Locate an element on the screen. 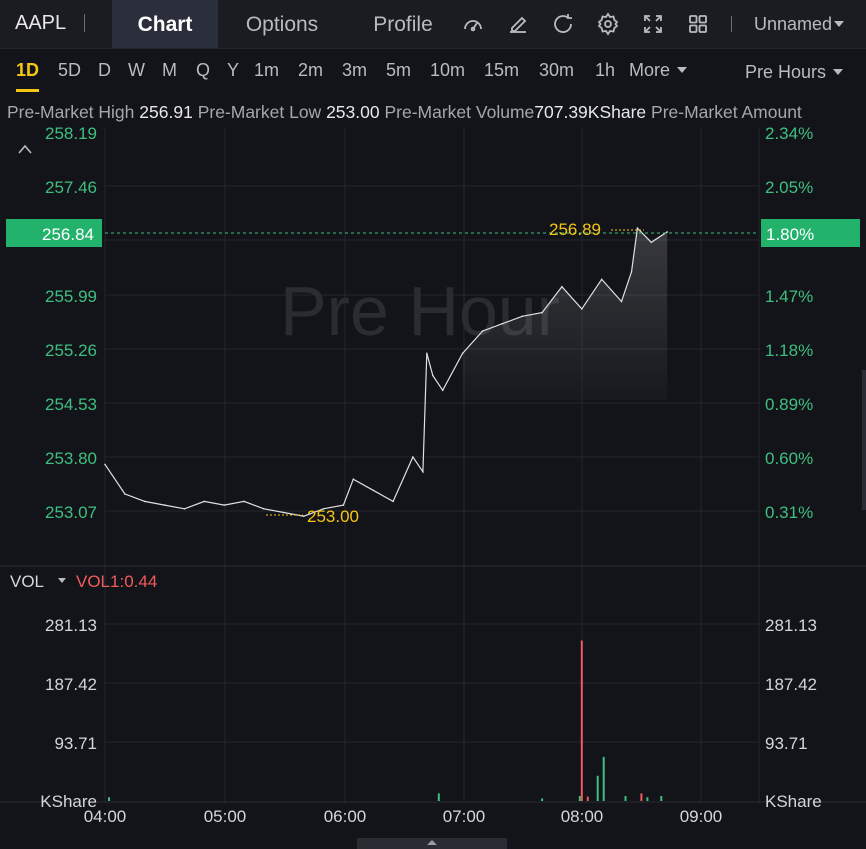 The width and height of the screenshot is (866, 849). y-tick-left: 257.46 is located at coordinates (71, 187).